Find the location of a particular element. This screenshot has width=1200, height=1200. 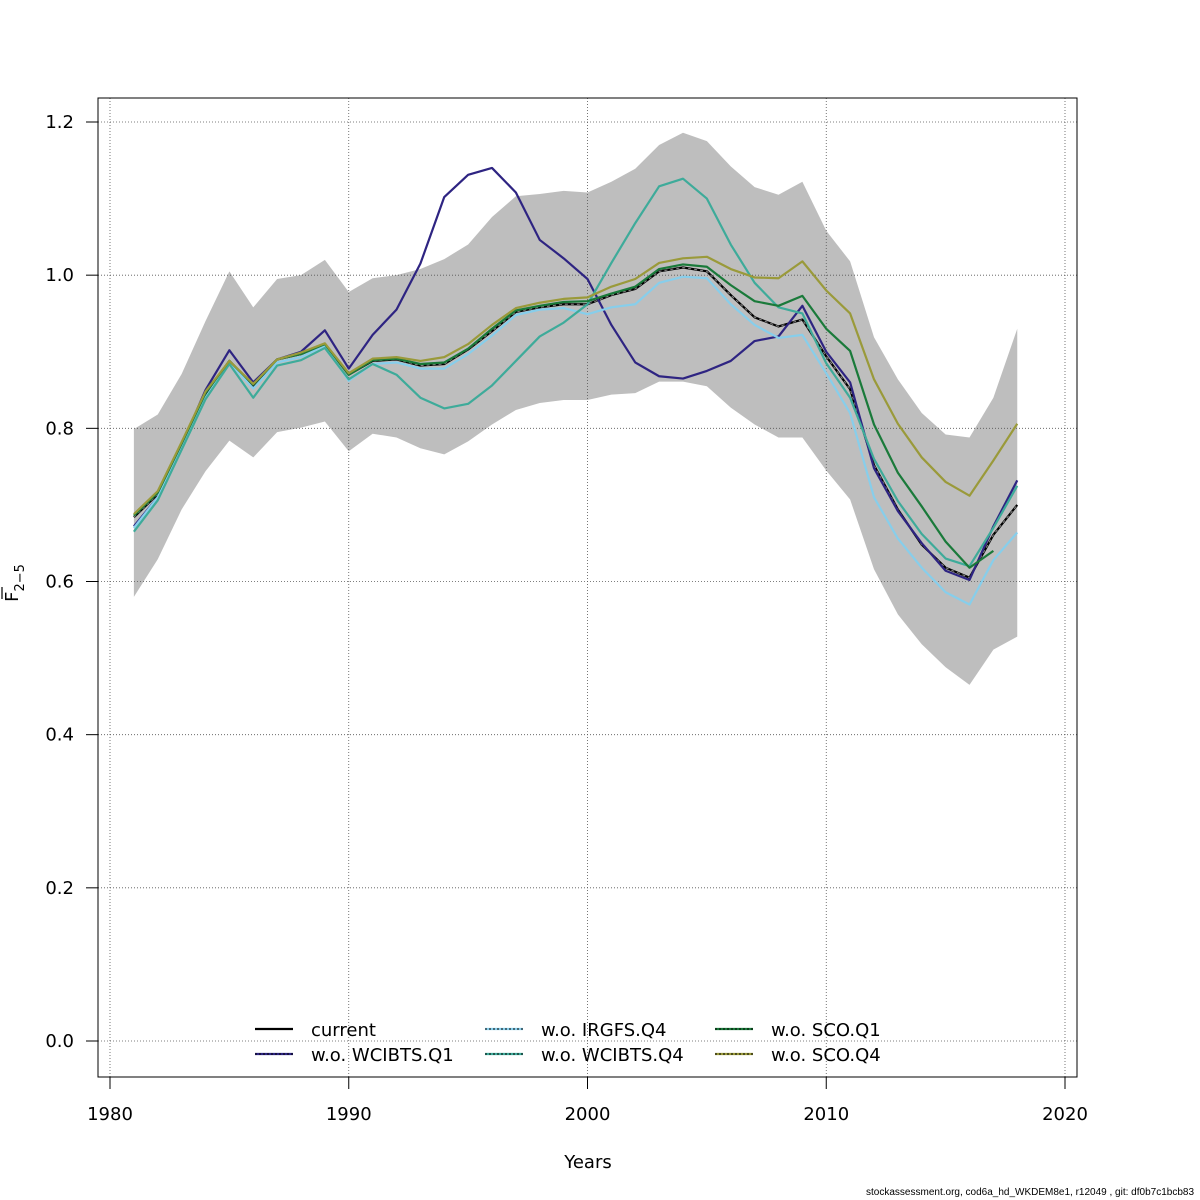

legend-item: w.o. IRGFS.Q4 is located at coordinates (576, 1030).